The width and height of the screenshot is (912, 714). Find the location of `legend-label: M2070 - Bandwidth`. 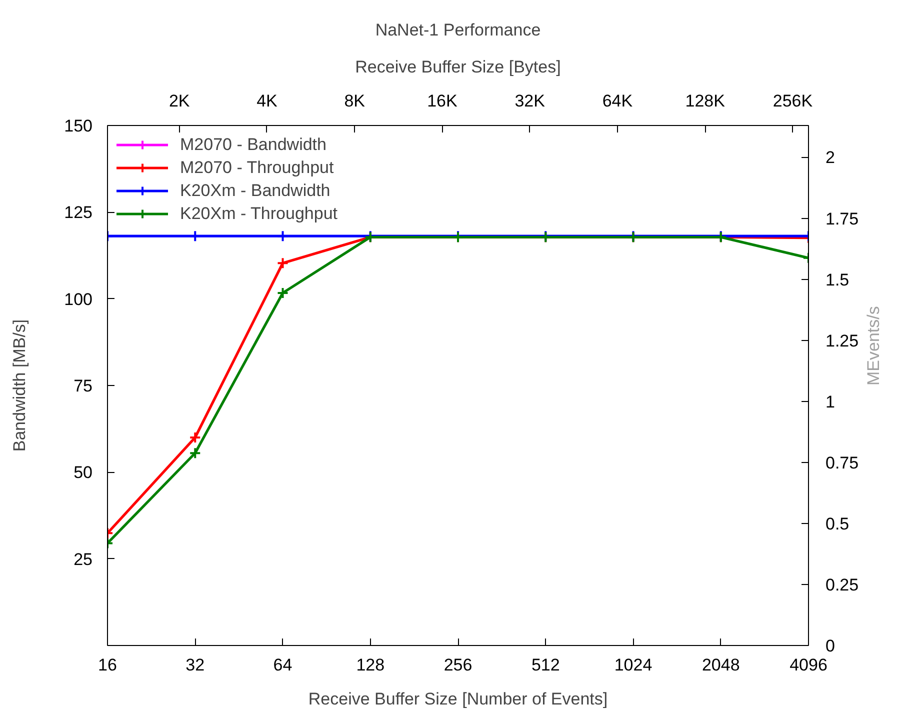

legend-label: M2070 - Bandwidth is located at coordinates (253, 144).